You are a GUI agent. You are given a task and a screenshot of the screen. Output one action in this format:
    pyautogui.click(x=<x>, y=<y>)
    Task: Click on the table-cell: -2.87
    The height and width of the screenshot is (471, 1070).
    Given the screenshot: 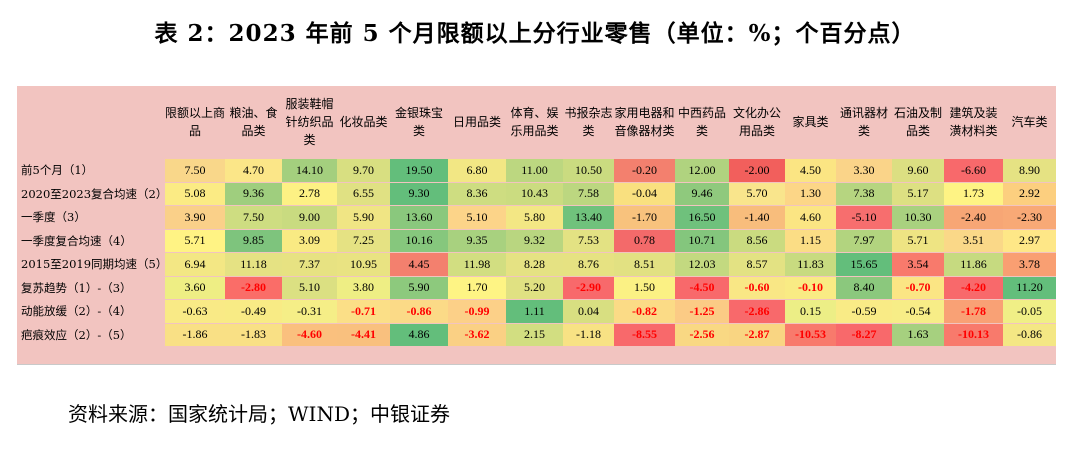 What is the action you would take?
    pyautogui.click(x=757, y=334)
    